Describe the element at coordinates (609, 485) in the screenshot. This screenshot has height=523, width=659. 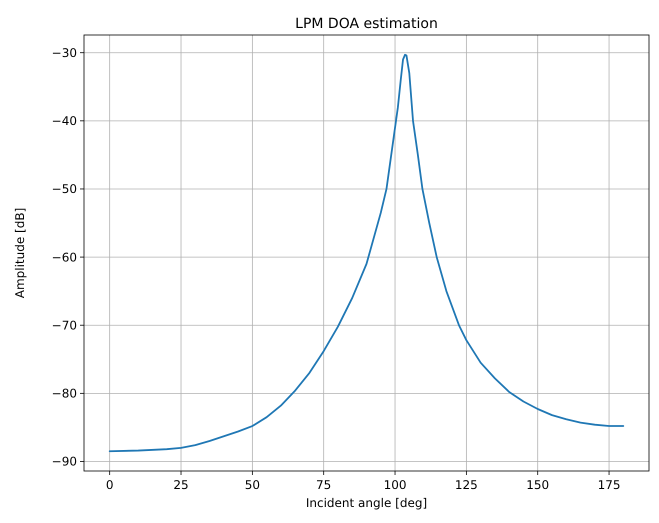
I see `x-tick-label: 175` at that location.